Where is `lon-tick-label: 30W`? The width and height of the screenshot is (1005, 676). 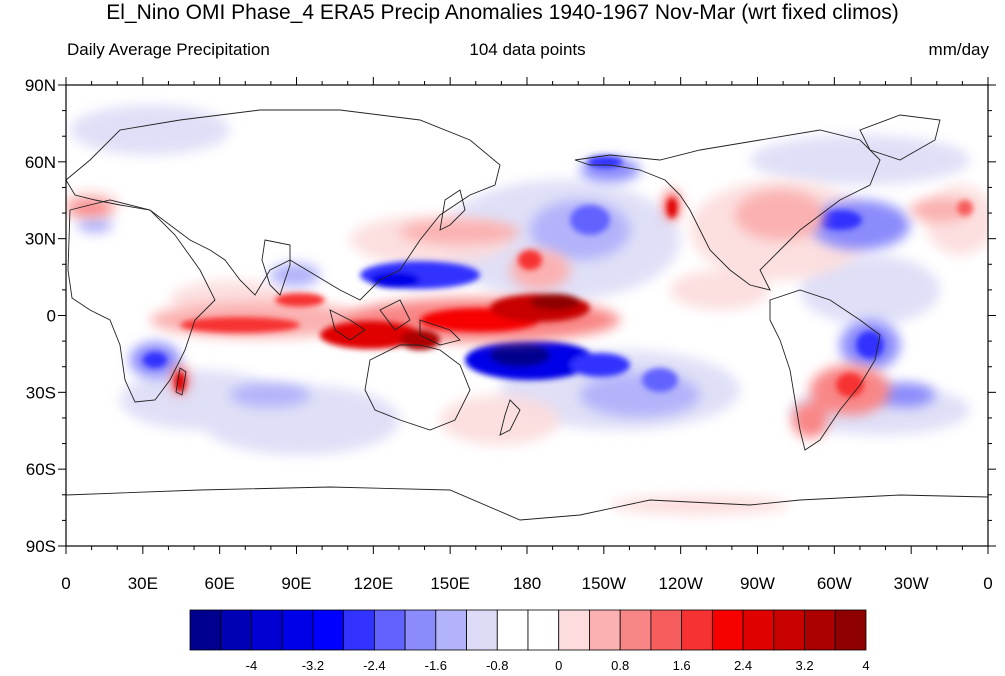 lon-tick-label: 30W is located at coordinates (911, 583).